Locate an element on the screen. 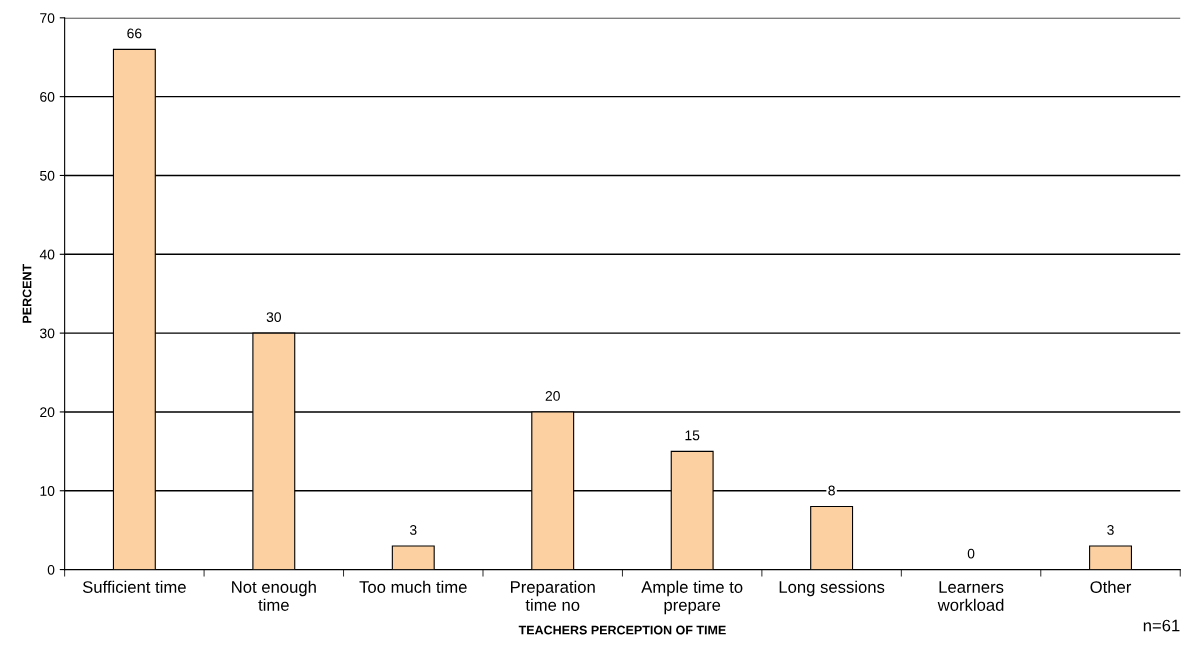  text: n=61 is located at coordinates (1161, 625).